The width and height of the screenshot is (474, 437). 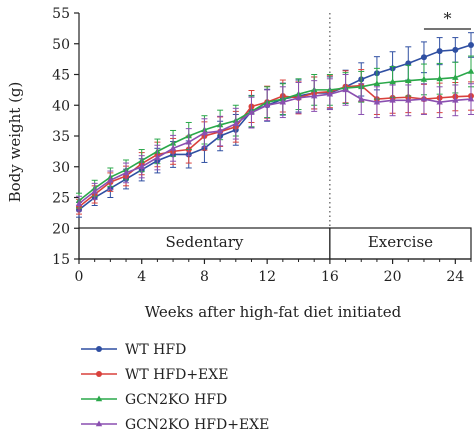 I want to click on y-tick-label: 20, so click(x=61, y=229).